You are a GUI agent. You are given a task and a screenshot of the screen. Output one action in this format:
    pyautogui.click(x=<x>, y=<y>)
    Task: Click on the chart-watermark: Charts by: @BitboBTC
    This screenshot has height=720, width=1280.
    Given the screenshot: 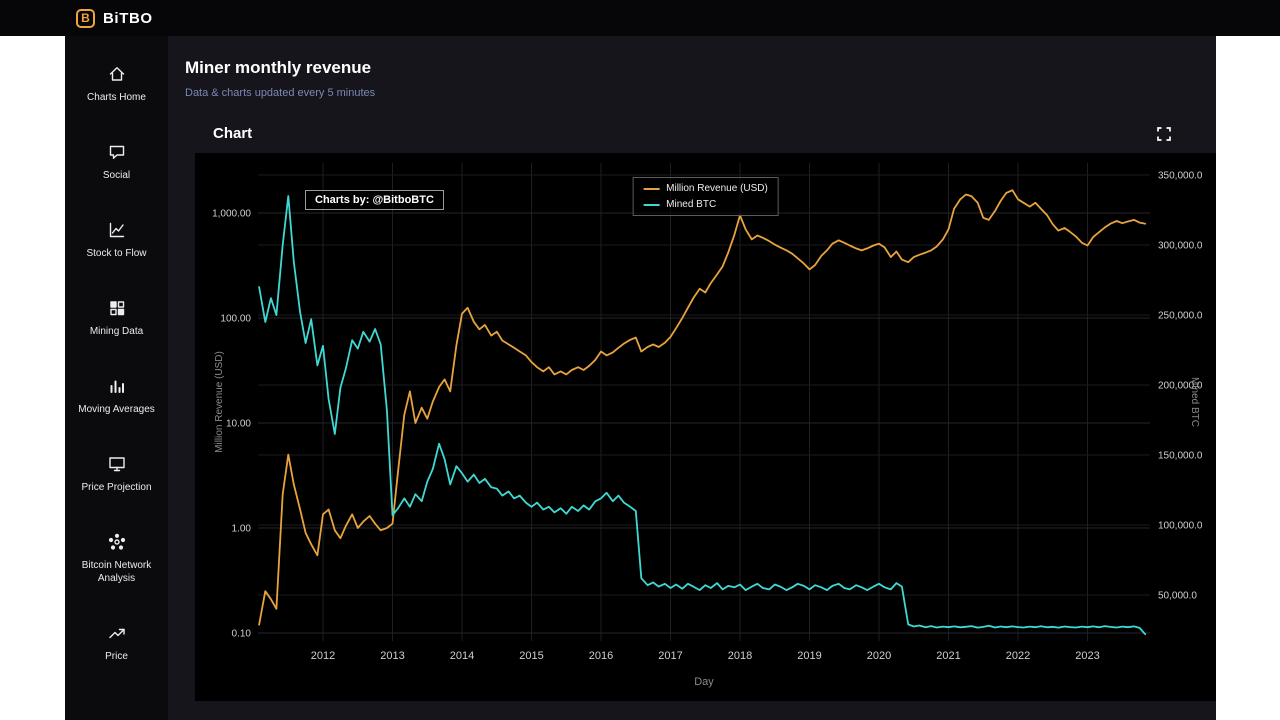 What is the action you would take?
    pyautogui.click(x=374, y=200)
    